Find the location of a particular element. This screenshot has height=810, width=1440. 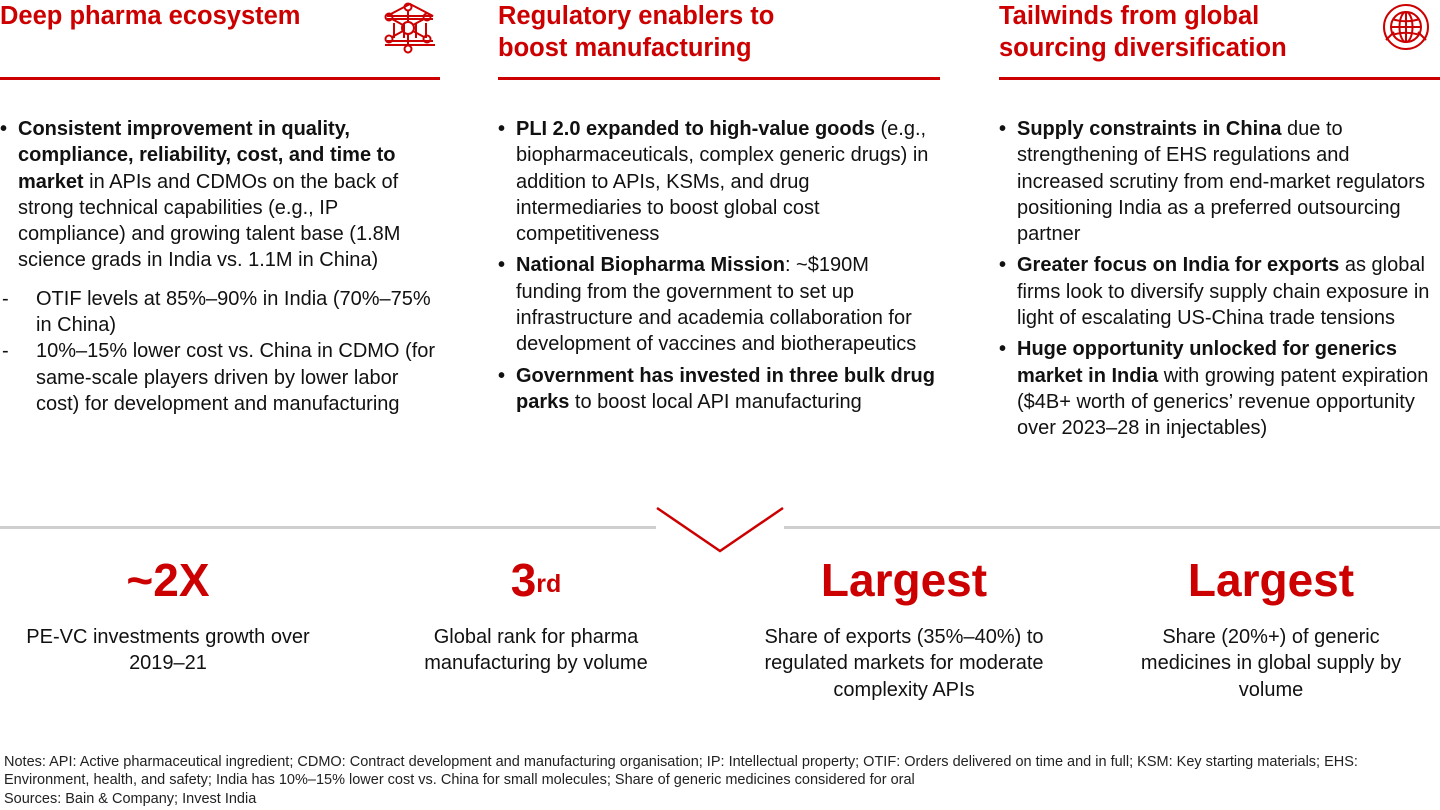

bullet-emphasis: PLI 2.0 expanded to high-value goods is located at coordinates (695, 129).